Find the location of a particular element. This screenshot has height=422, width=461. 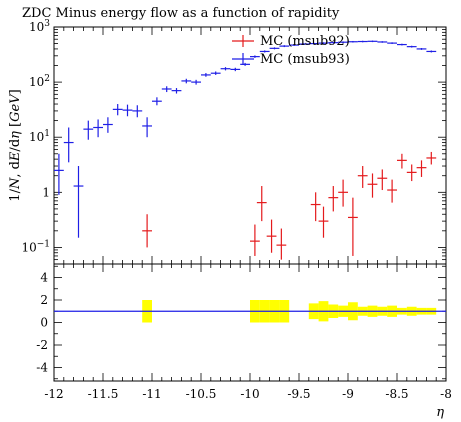

legend-entry: MC (msub93) is located at coordinates (291, 59).